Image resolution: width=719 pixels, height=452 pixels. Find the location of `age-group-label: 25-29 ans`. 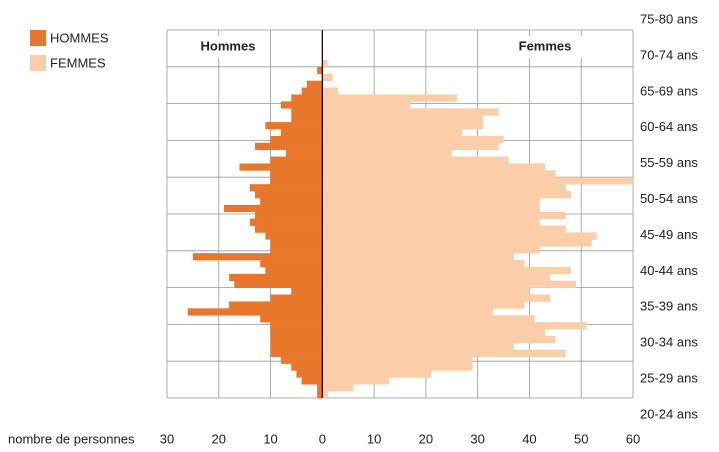

age-group-label: 25-29 ans is located at coordinates (669, 378).